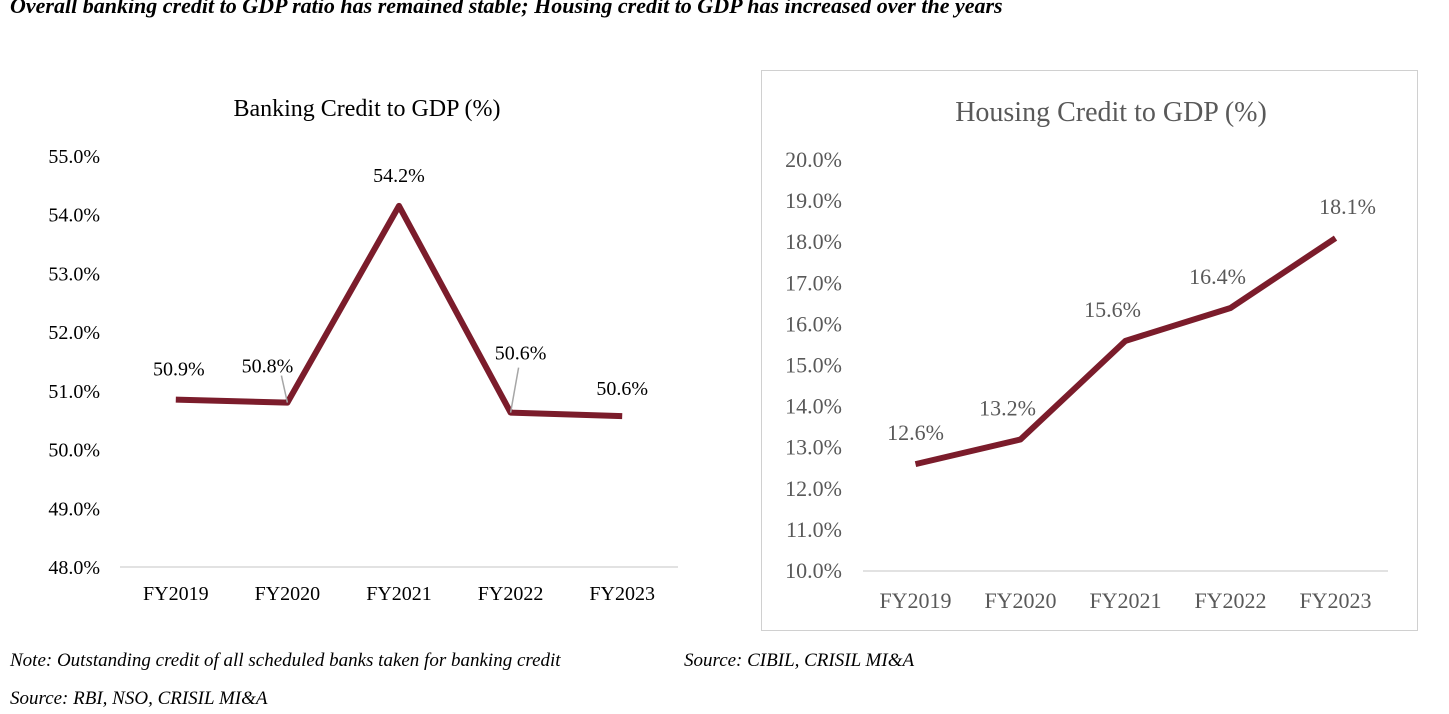 This screenshot has height=714, width=1449. What do you see at coordinates (74, 216) in the screenshot?
I see `y-tick-label: 54.0%` at bounding box center [74, 216].